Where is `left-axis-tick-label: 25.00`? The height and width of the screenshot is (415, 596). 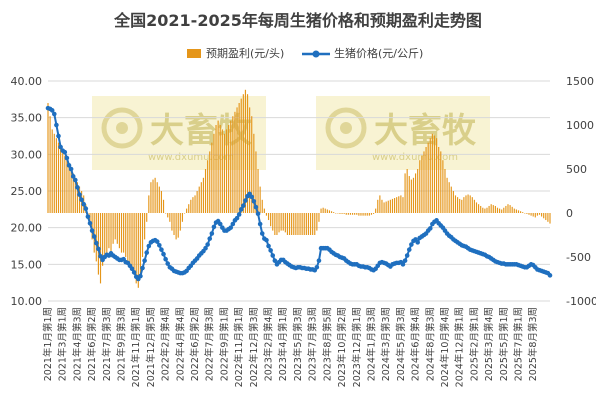 left-axis-tick-label: 25.00 is located at coordinates (27, 191).